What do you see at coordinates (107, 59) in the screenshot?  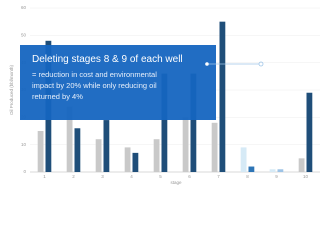 I see `annotation-title: Deleting stages 8 & 9 of each well` at bounding box center [107, 59].